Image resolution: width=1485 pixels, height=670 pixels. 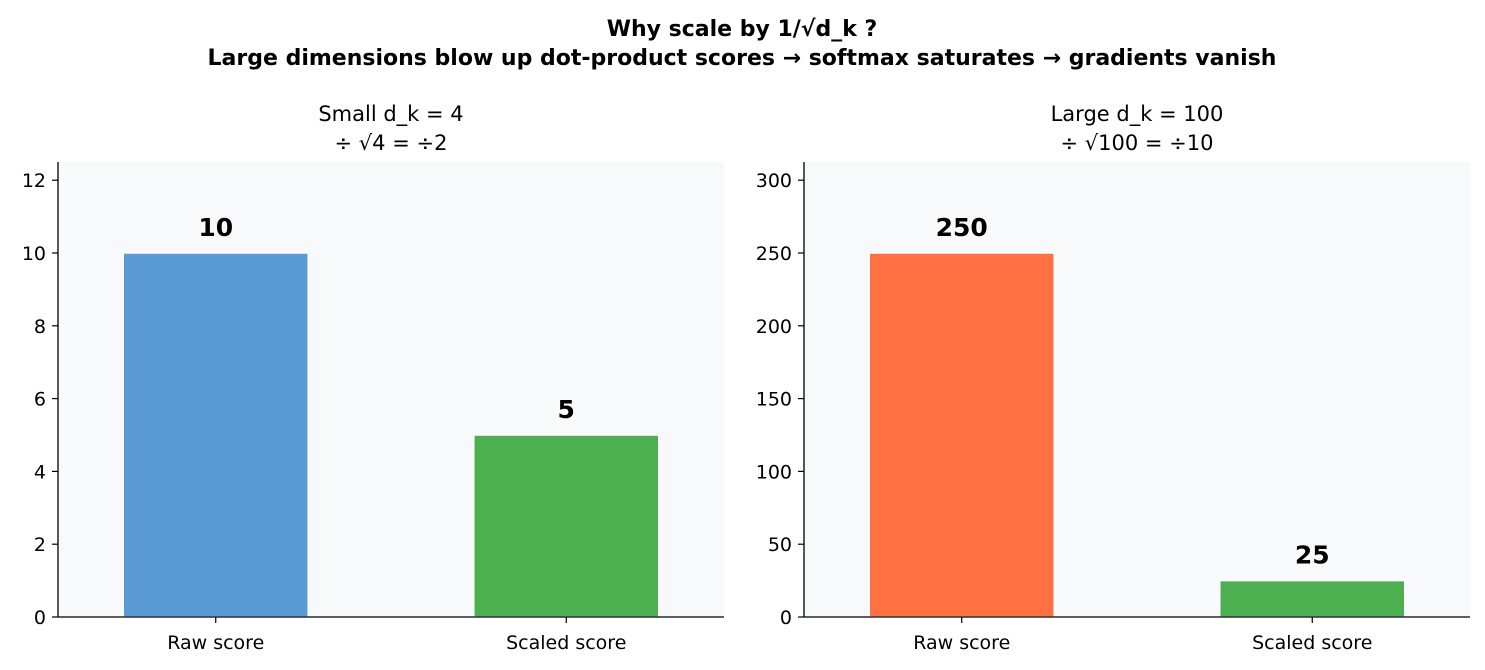 I want to click on bar-value-label: 5, so click(x=566, y=409).